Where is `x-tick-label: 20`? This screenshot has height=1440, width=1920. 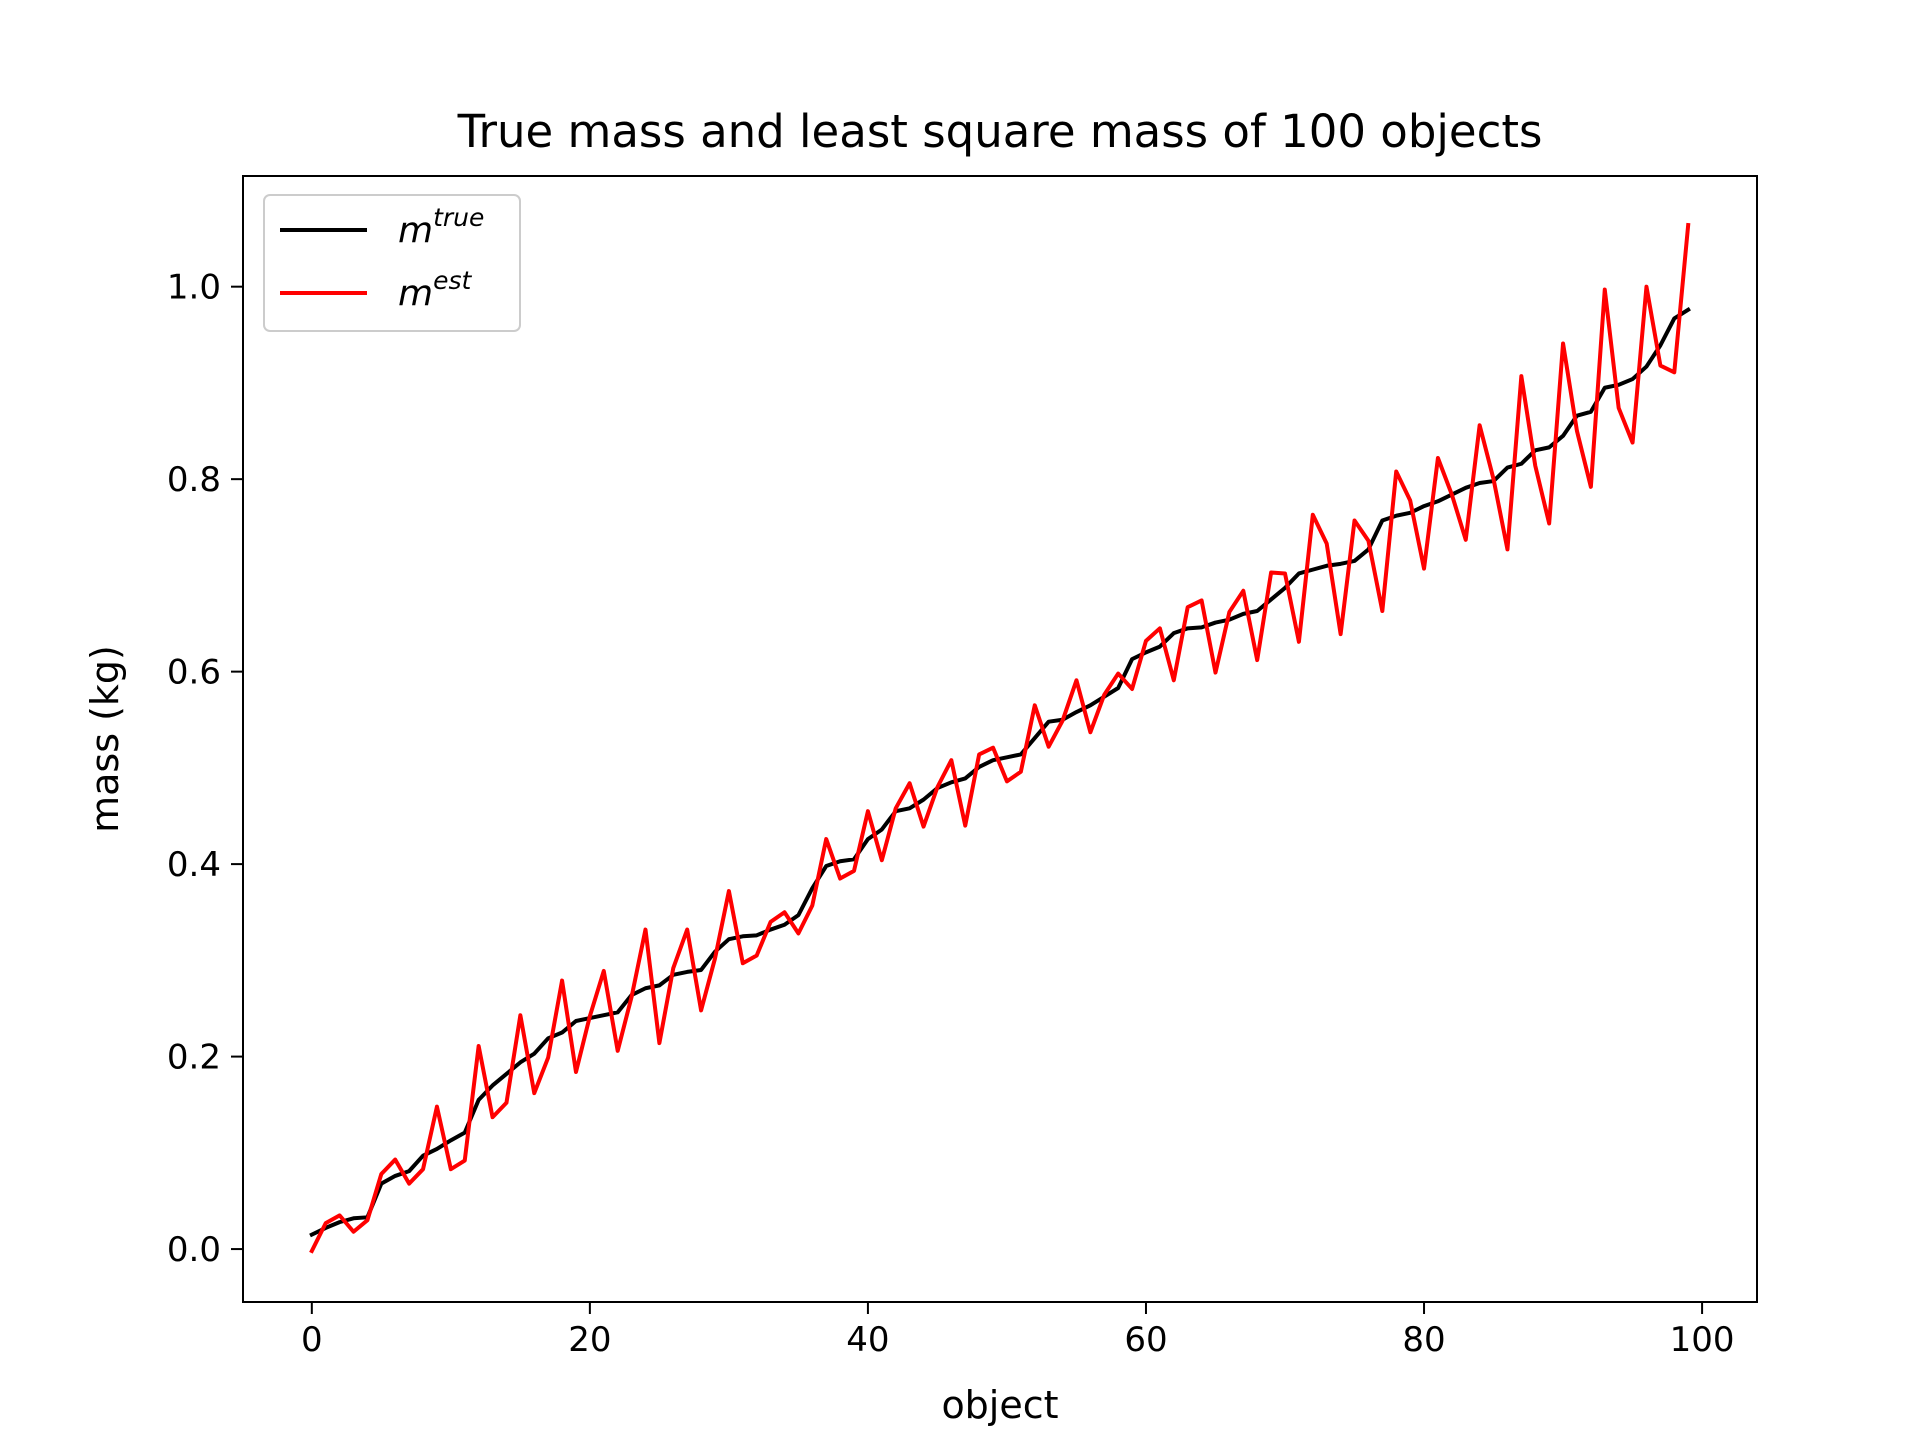 x-tick-label: 20 is located at coordinates (589, 1340).